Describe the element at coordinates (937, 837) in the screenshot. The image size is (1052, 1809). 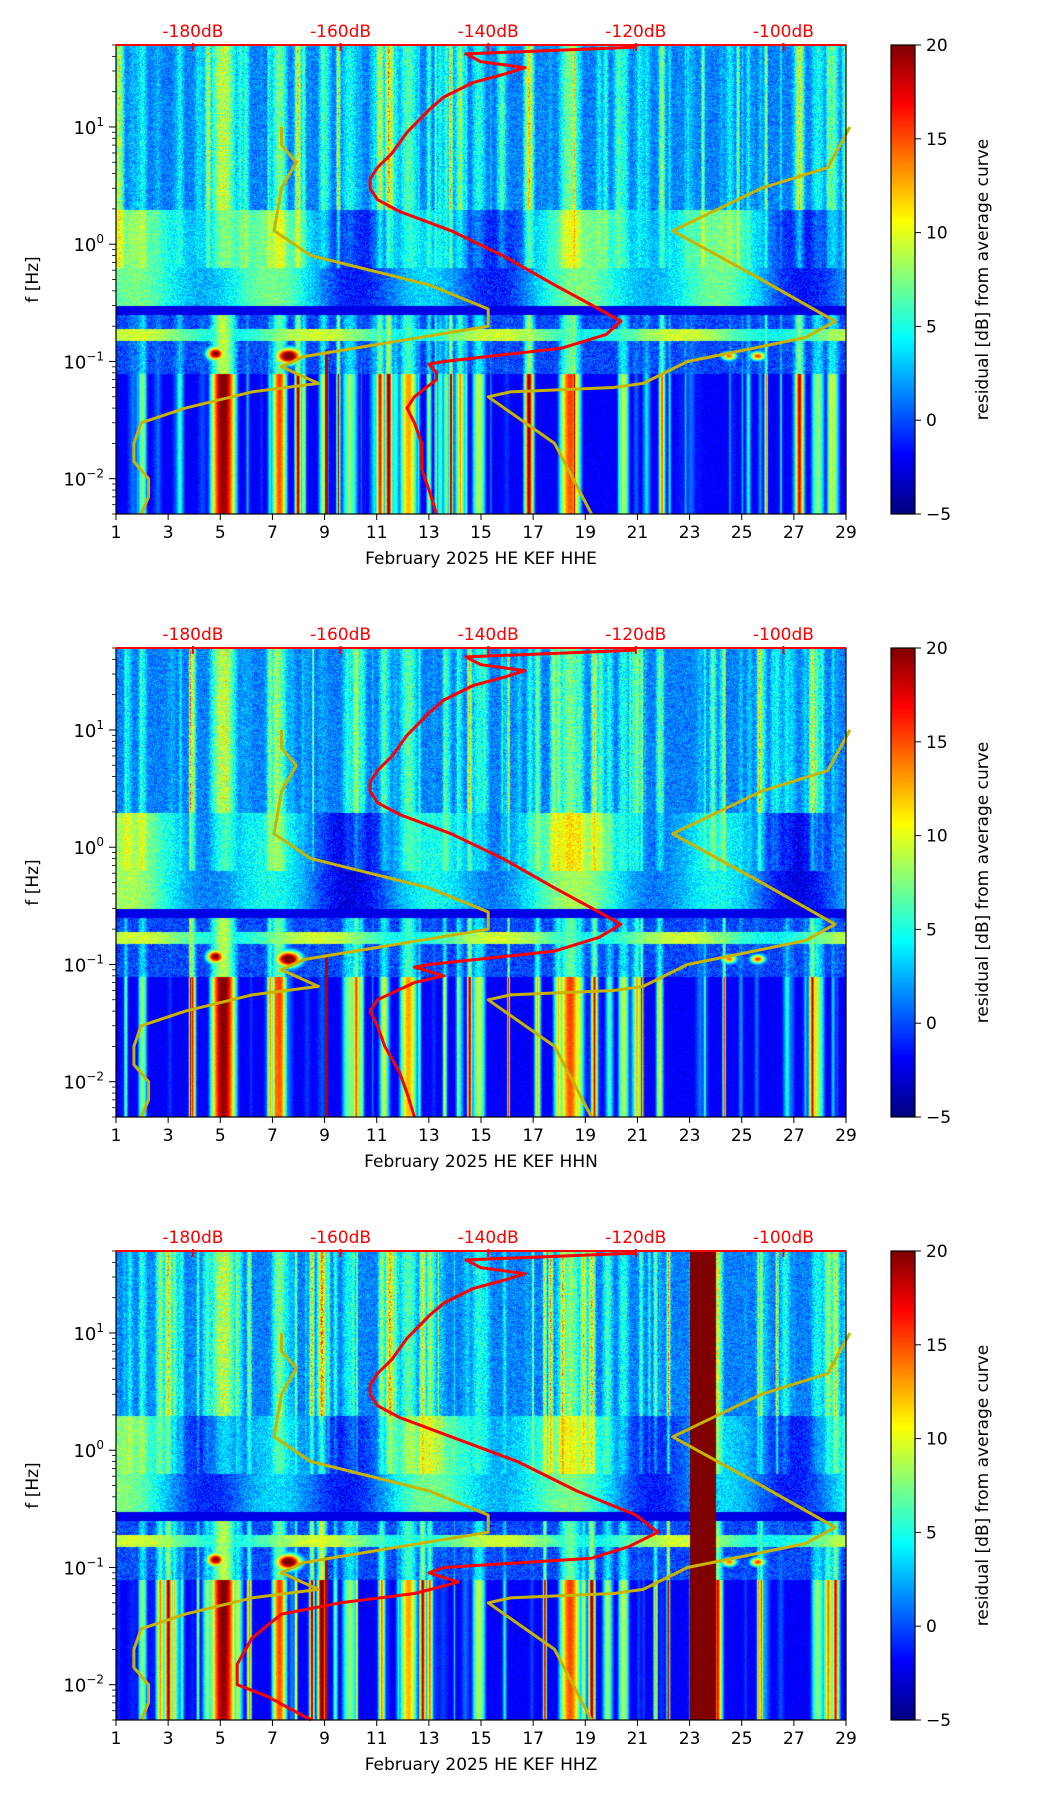
I see `colorbar-tick-label: 10` at that location.